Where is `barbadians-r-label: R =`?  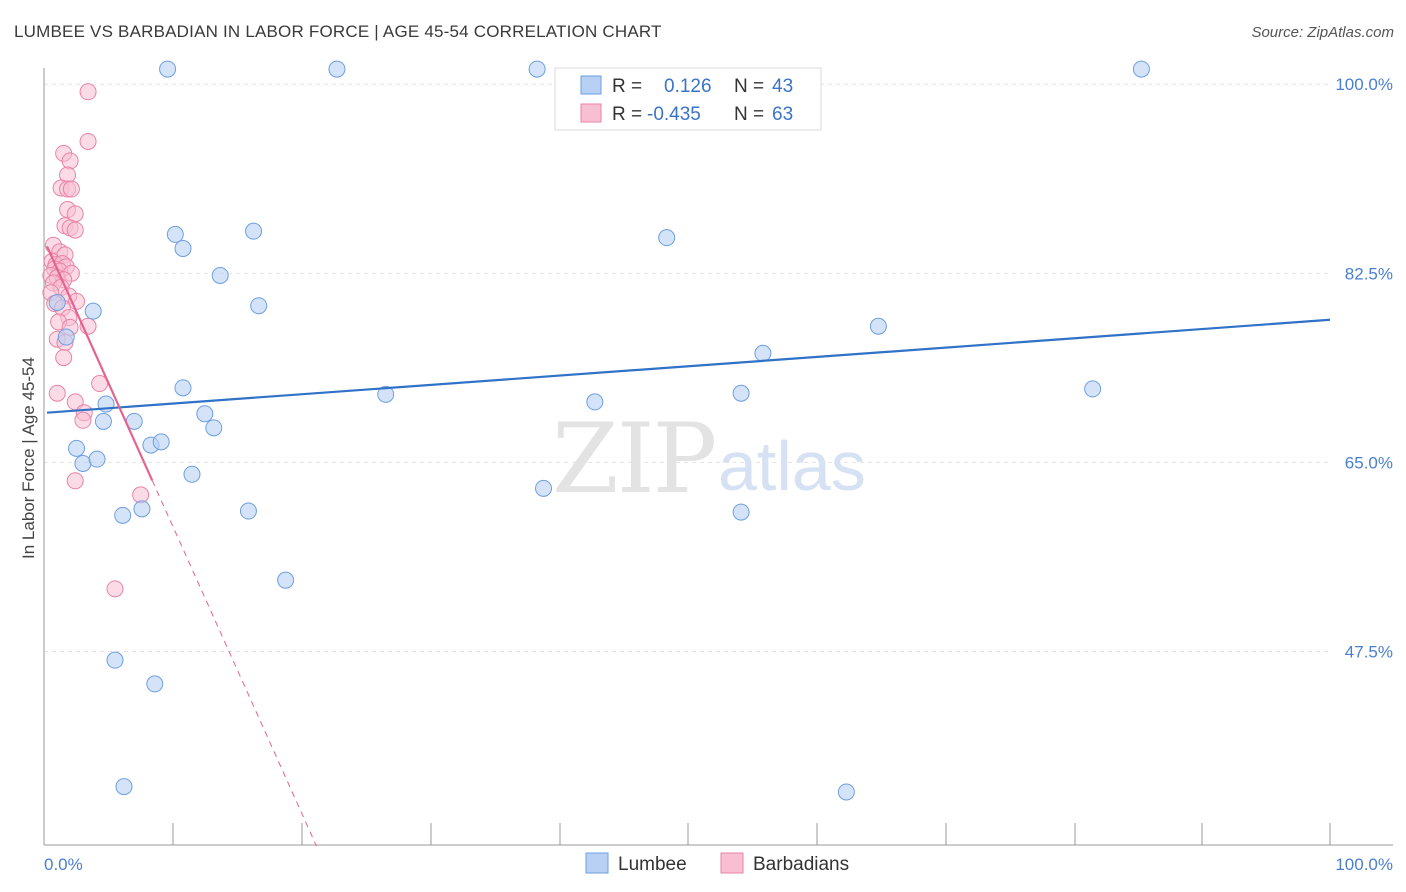 barbadians-r-label: R = is located at coordinates (627, 114).